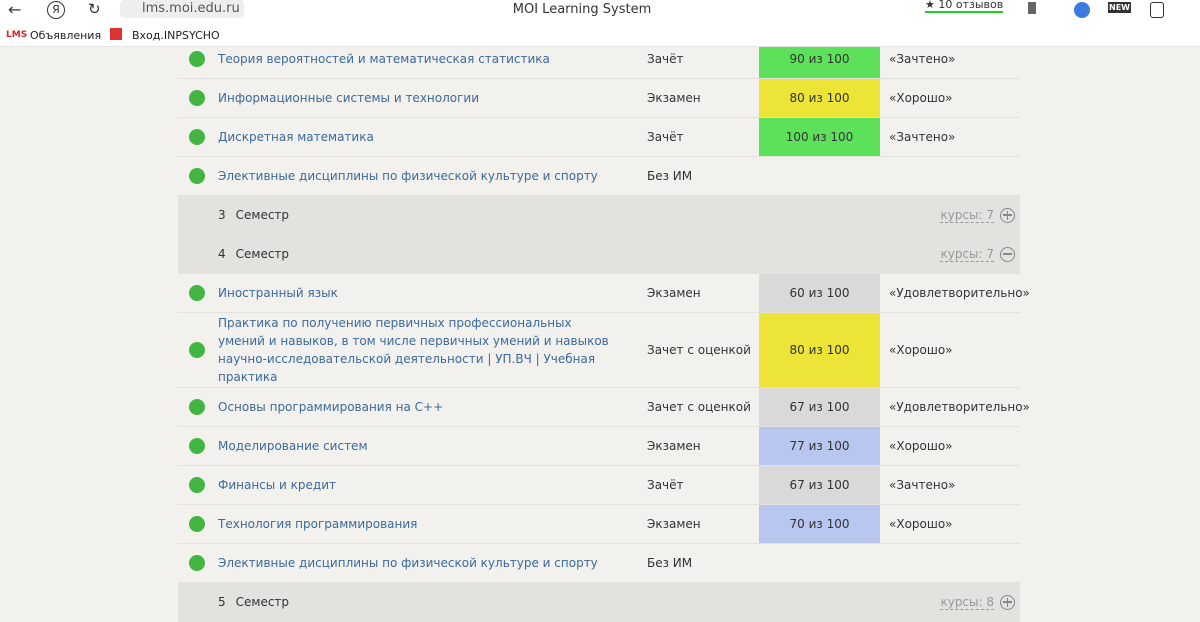 The height and width of the screenshot is (622, 1200). I want to click on semester-title: 5 Семестр, so click(253, 602).